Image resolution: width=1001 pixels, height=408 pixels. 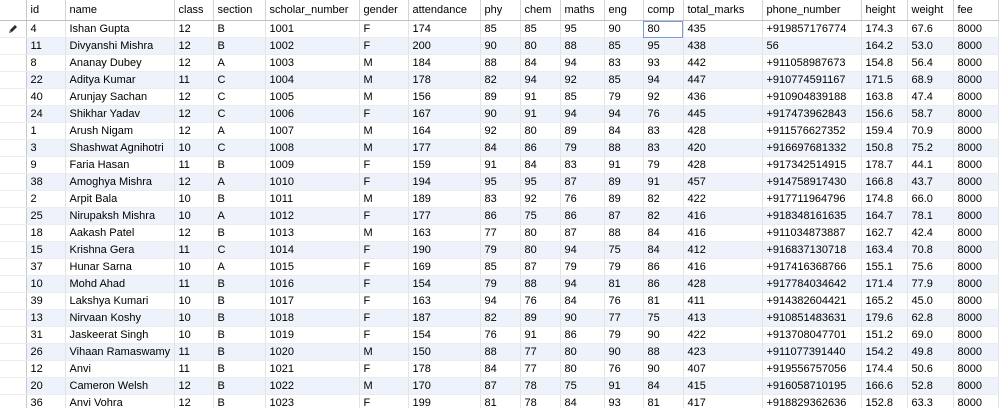 I want to click on cell-phone-number: +918348161635, so click(x=812, y=216).